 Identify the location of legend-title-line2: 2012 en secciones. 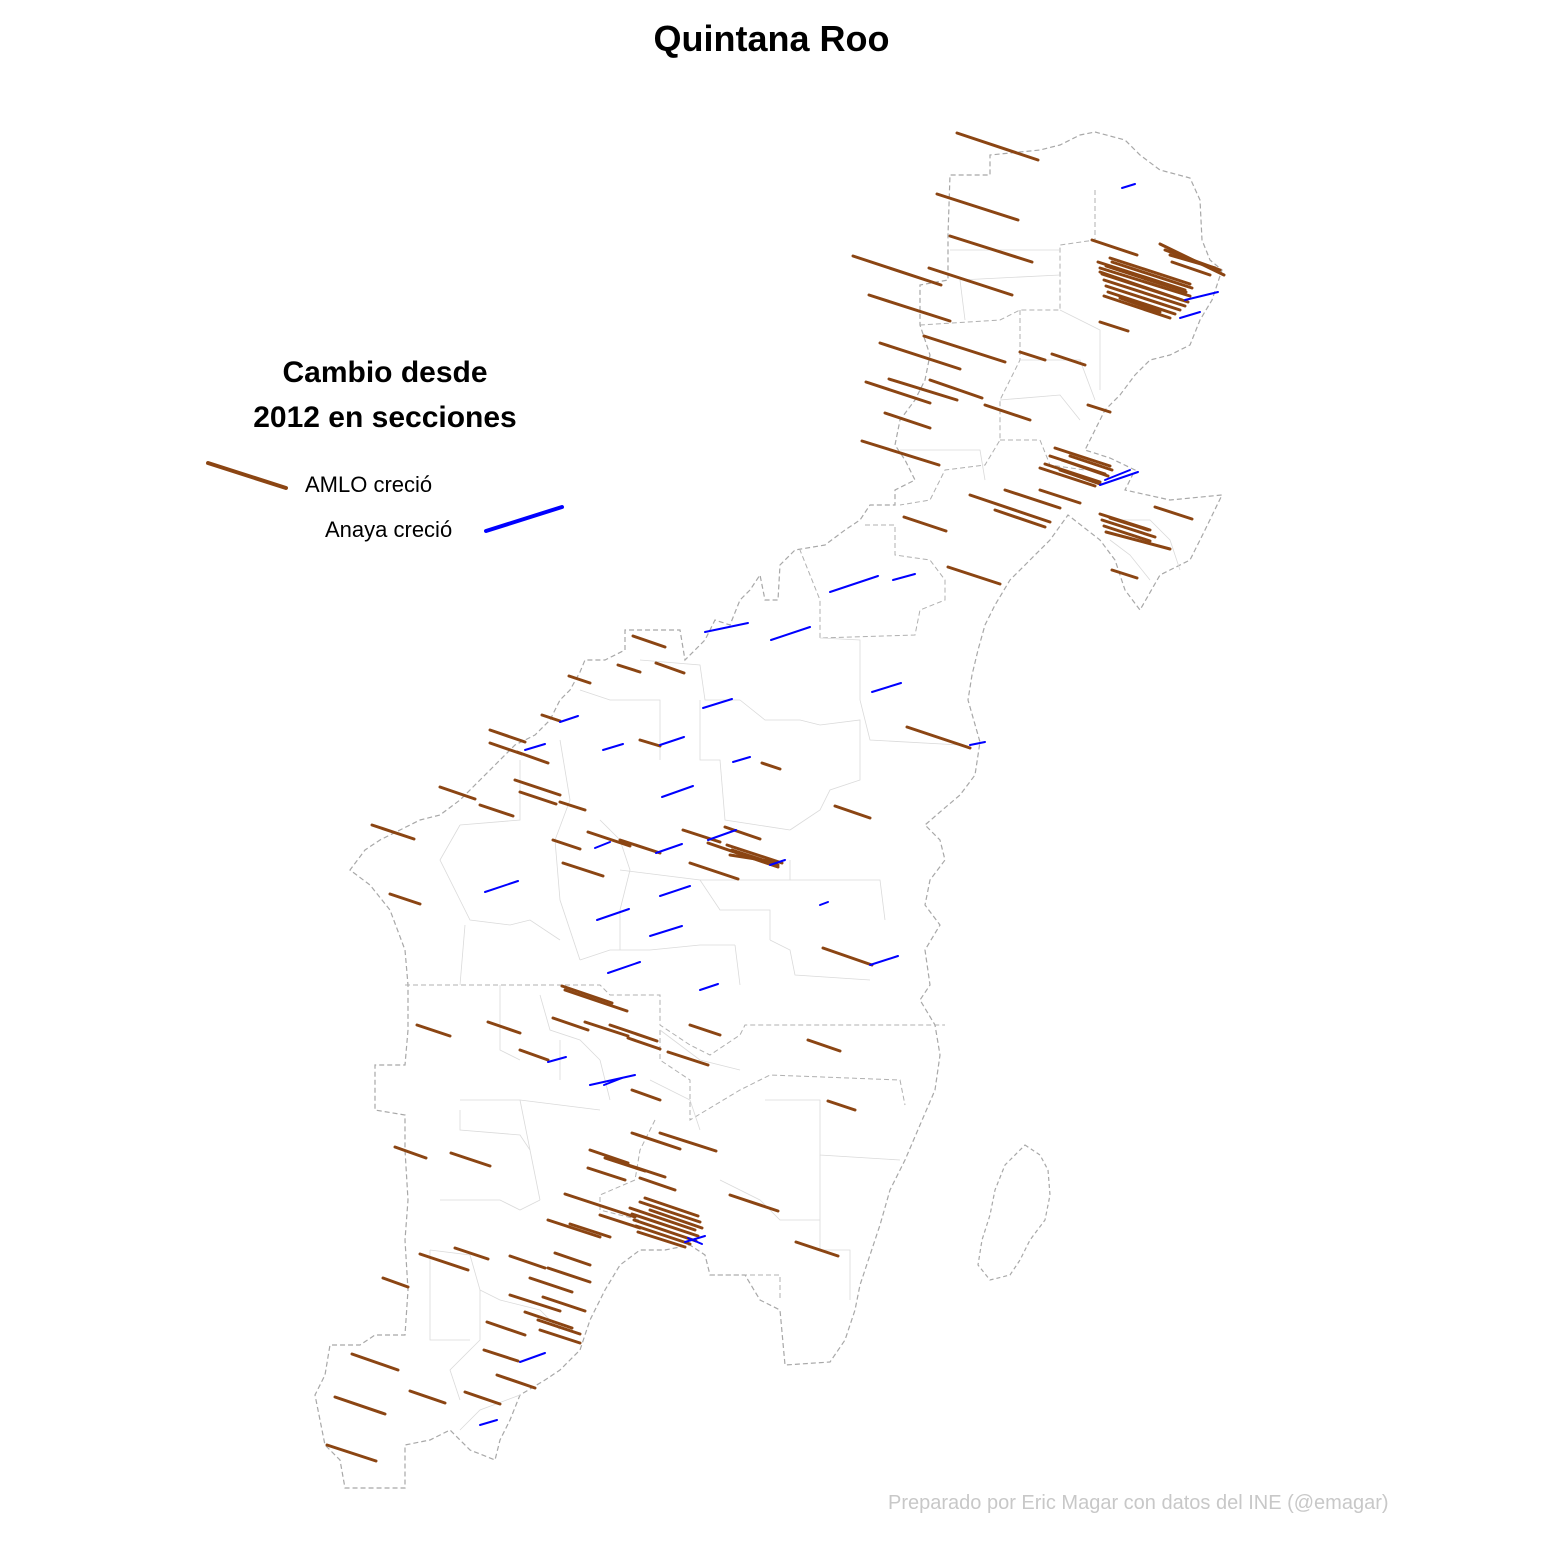
(385, 417).